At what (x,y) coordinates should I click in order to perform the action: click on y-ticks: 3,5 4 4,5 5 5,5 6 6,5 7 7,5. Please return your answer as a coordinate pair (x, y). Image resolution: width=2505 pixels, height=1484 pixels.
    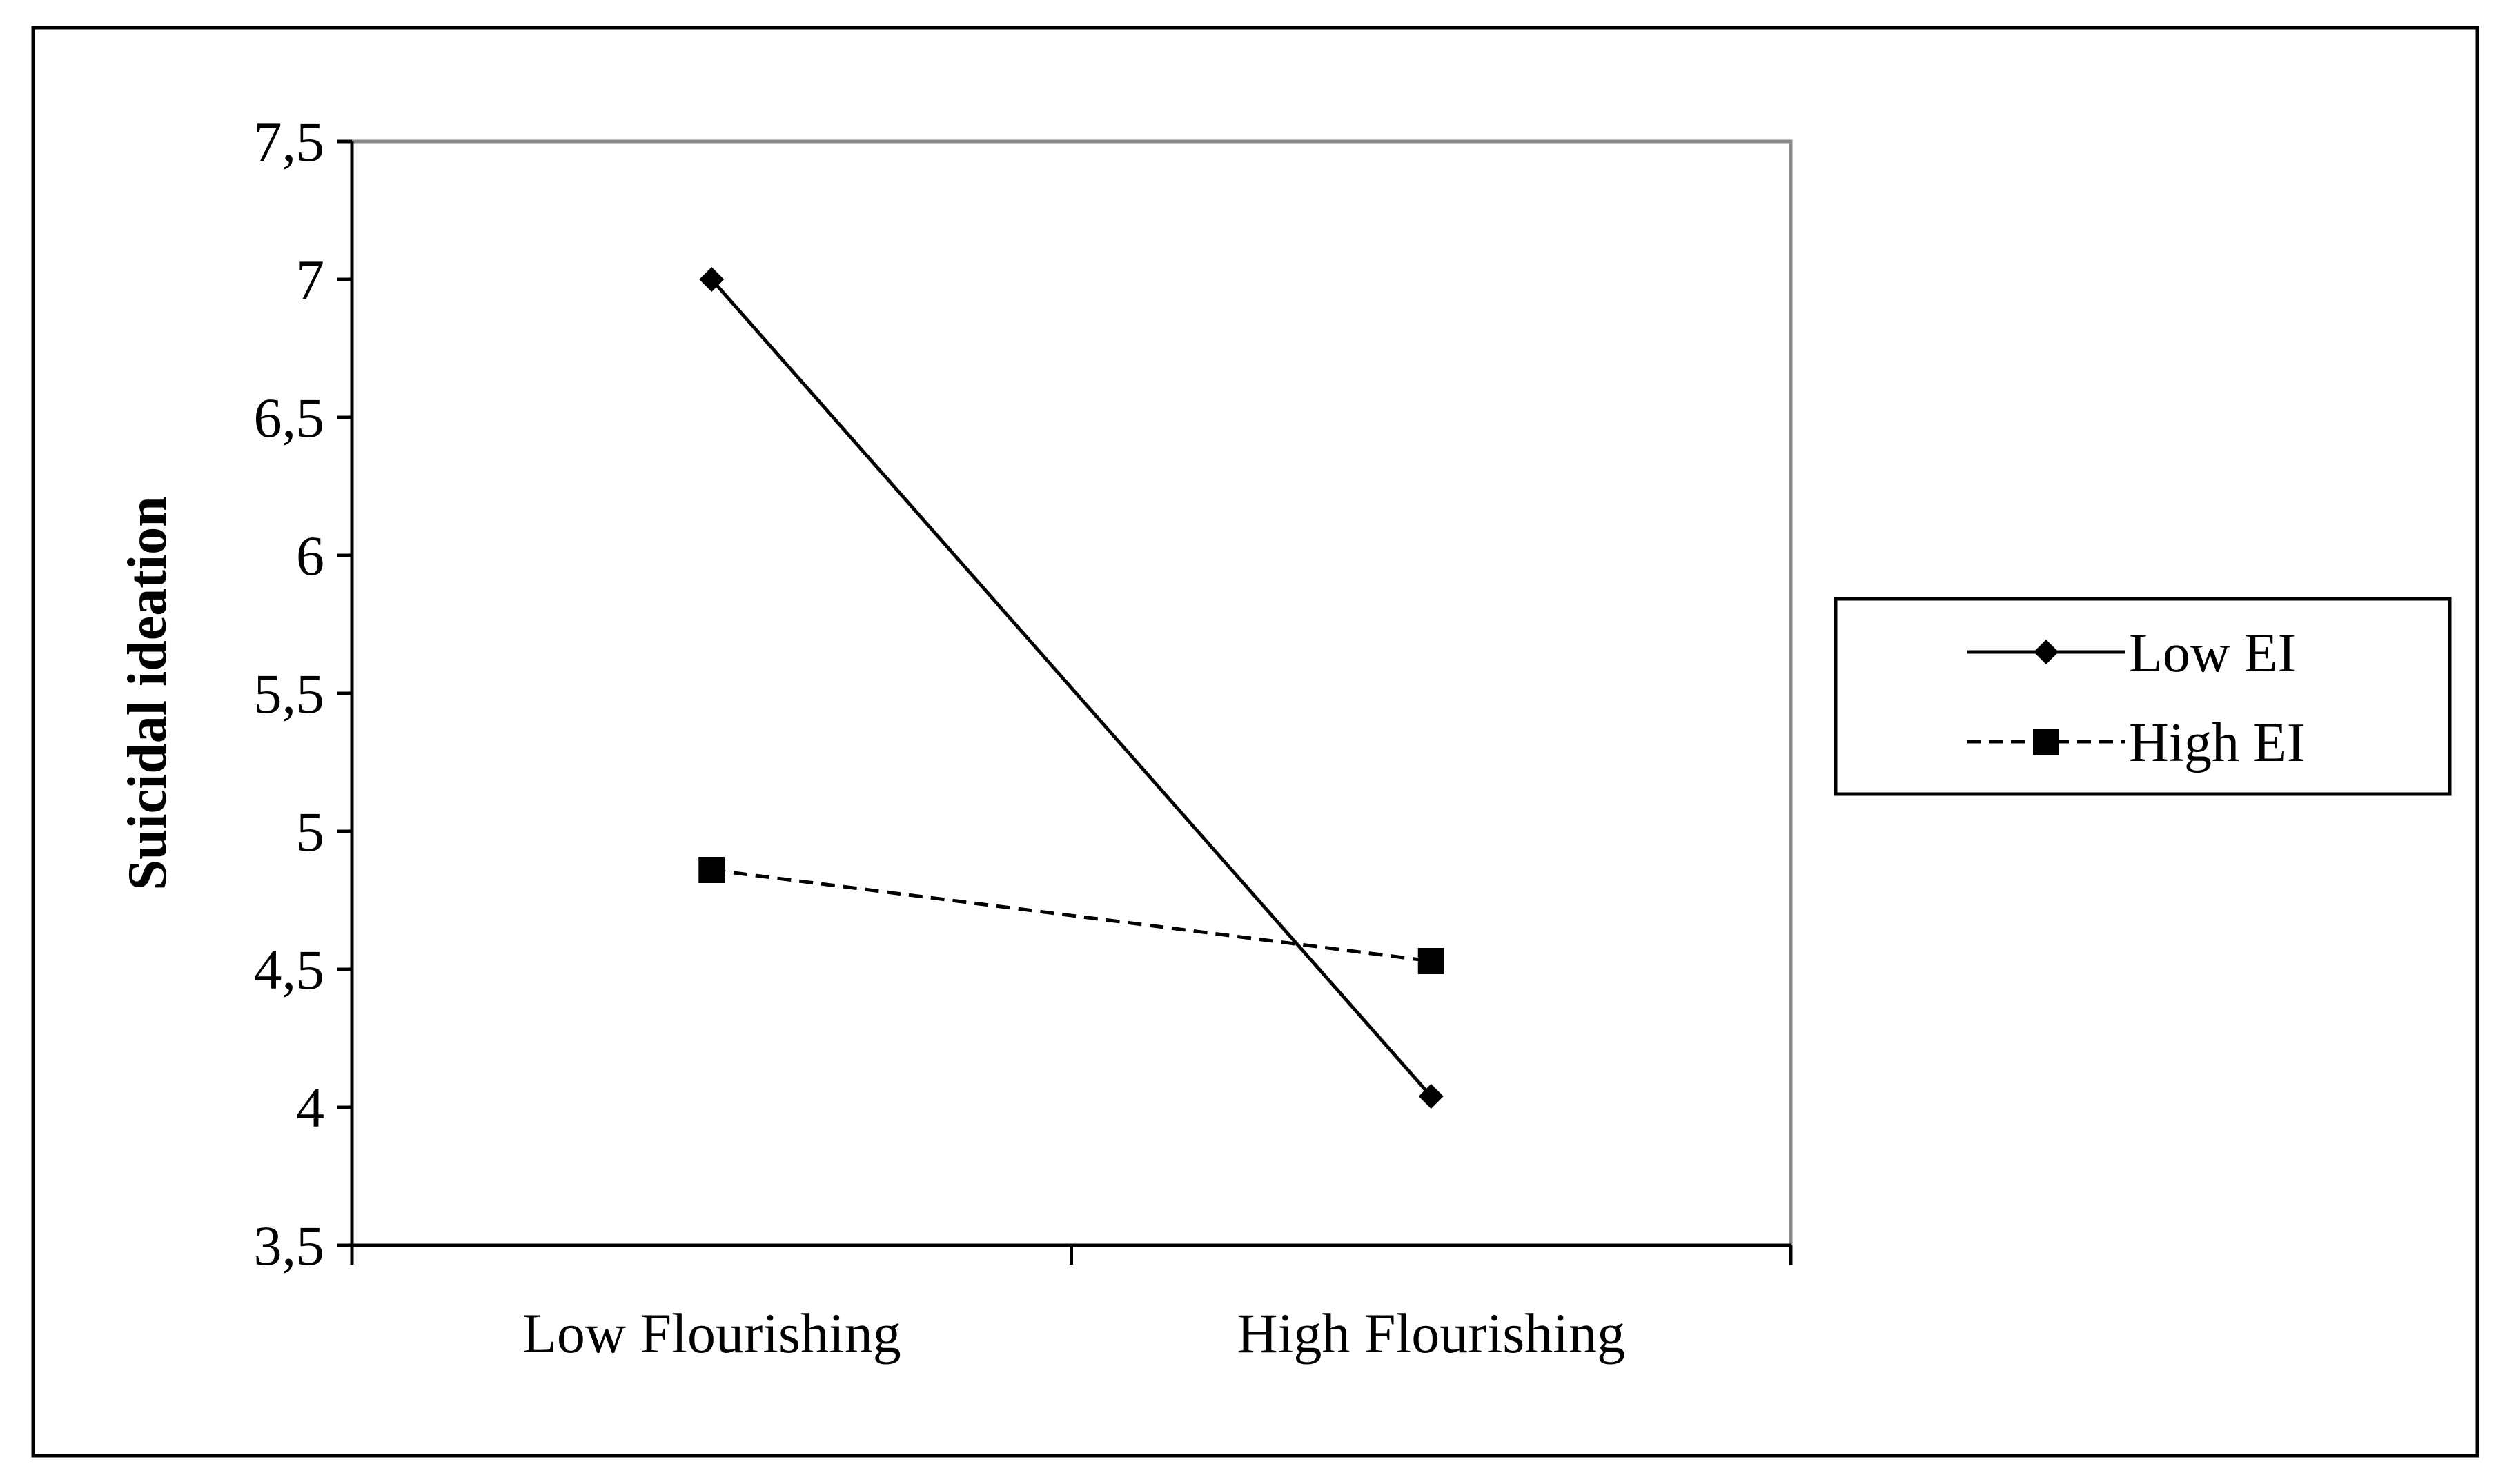
    Looking at the image, I should click on (303, 693).